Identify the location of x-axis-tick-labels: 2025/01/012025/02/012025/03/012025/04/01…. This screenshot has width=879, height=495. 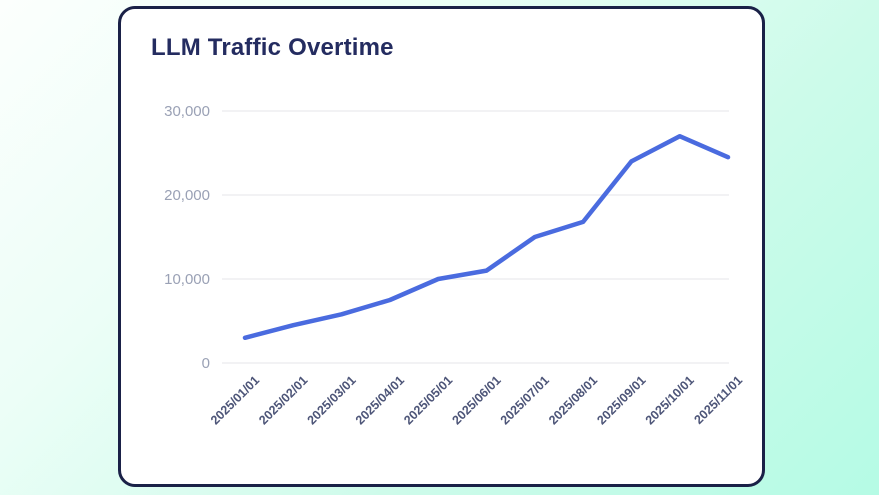
(476, 400).